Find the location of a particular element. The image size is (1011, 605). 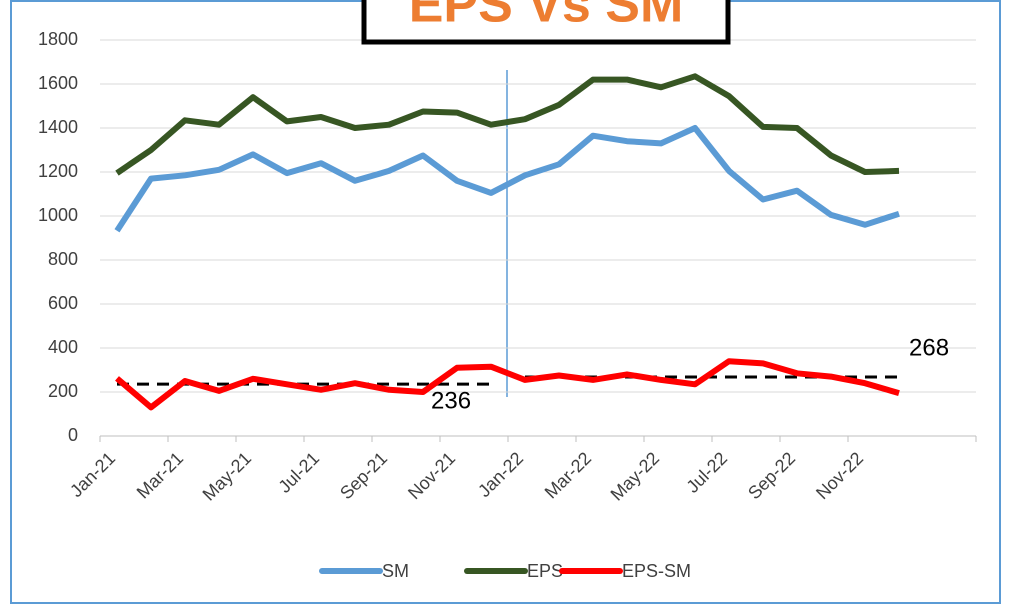

y-tick-label: 600 is located at coordinates (63, 303).